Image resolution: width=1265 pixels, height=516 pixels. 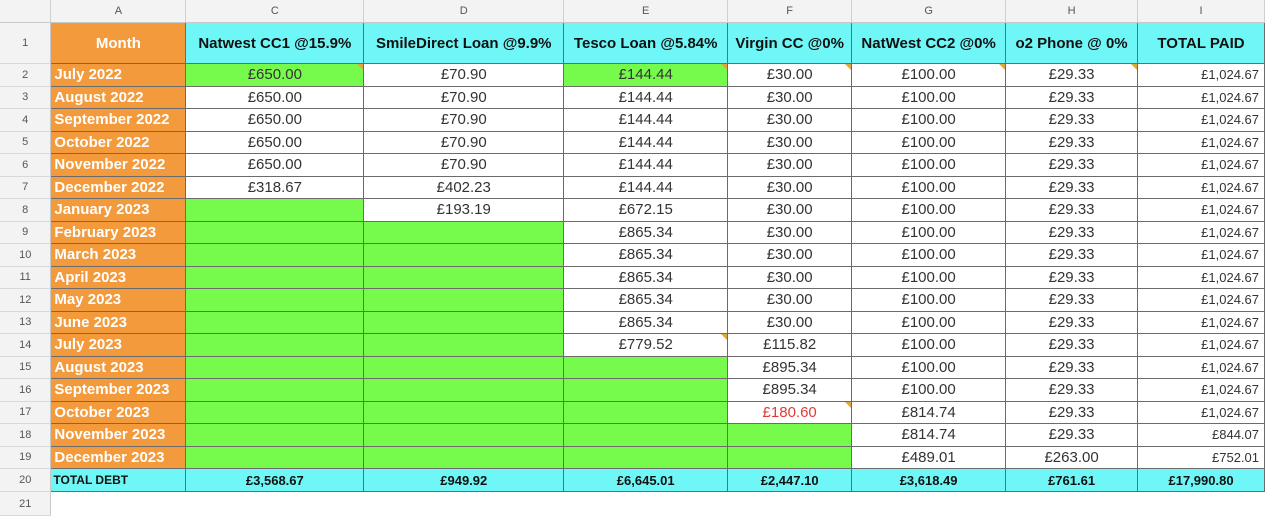 I want to click on month-header-cell: Month, so click(x=118, y=43).